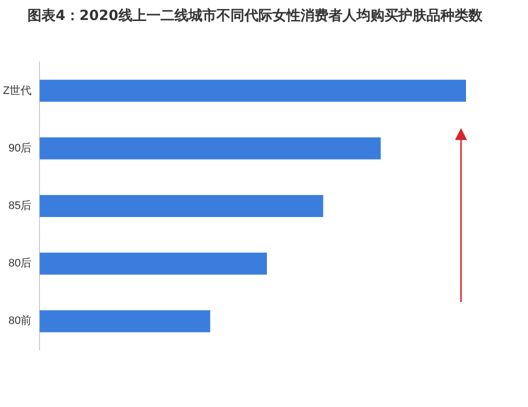 Image resolution: width=528 pixels, height=407 pixels. What do you see at coordinates (20, 205) in the screenshot?
I see `y-tick-label: 85后` at bounding box center [20, 205].